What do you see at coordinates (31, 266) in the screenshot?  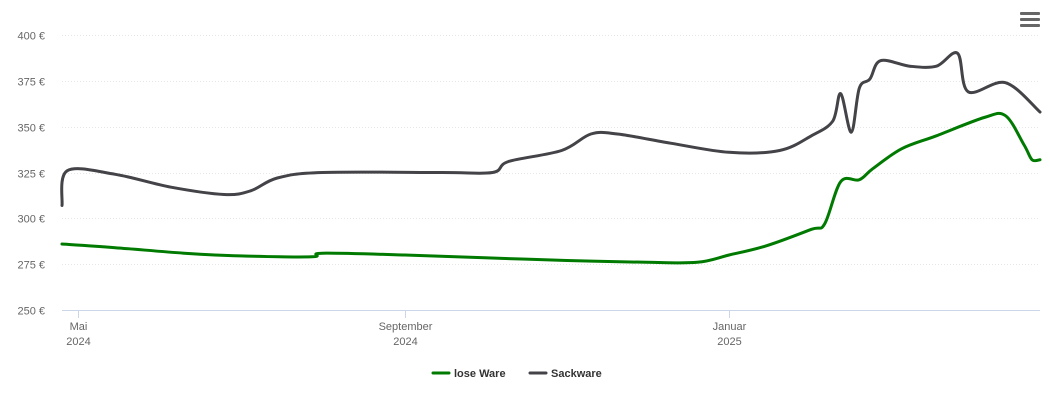 I see `y-tick-label: 275 €` at bounding box center [31, 266].